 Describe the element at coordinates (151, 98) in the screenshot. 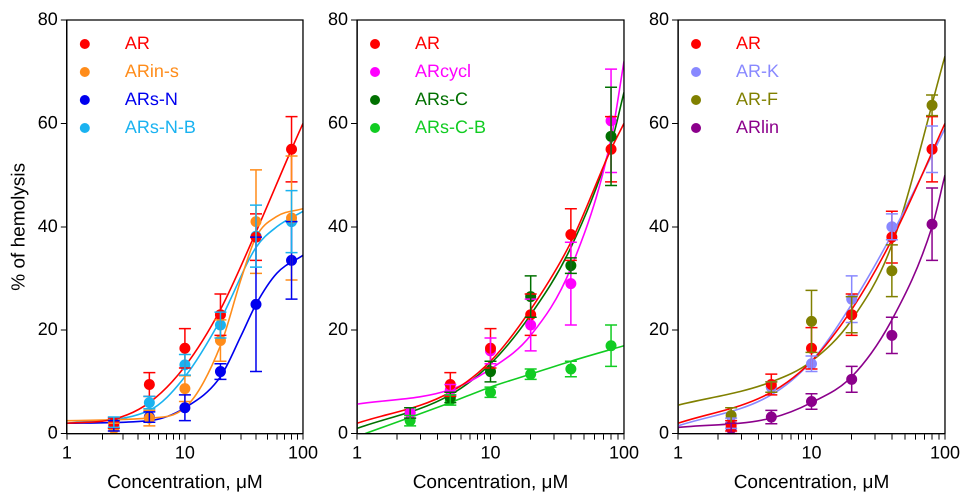

I see `legend-label: ARs-N` at that location.